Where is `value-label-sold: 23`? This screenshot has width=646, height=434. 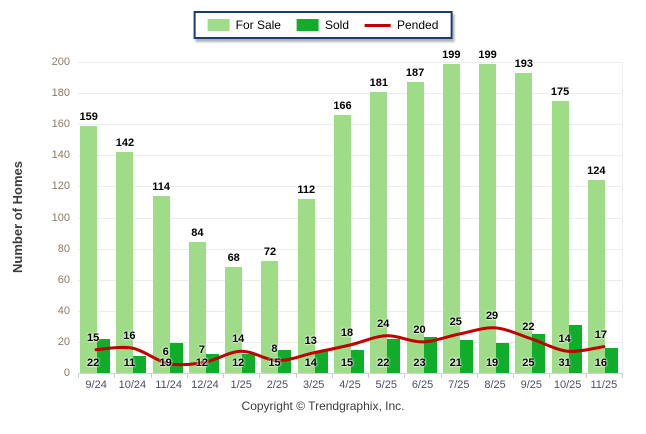 value-label-sold: 23 is located at coordinates (419, 363).